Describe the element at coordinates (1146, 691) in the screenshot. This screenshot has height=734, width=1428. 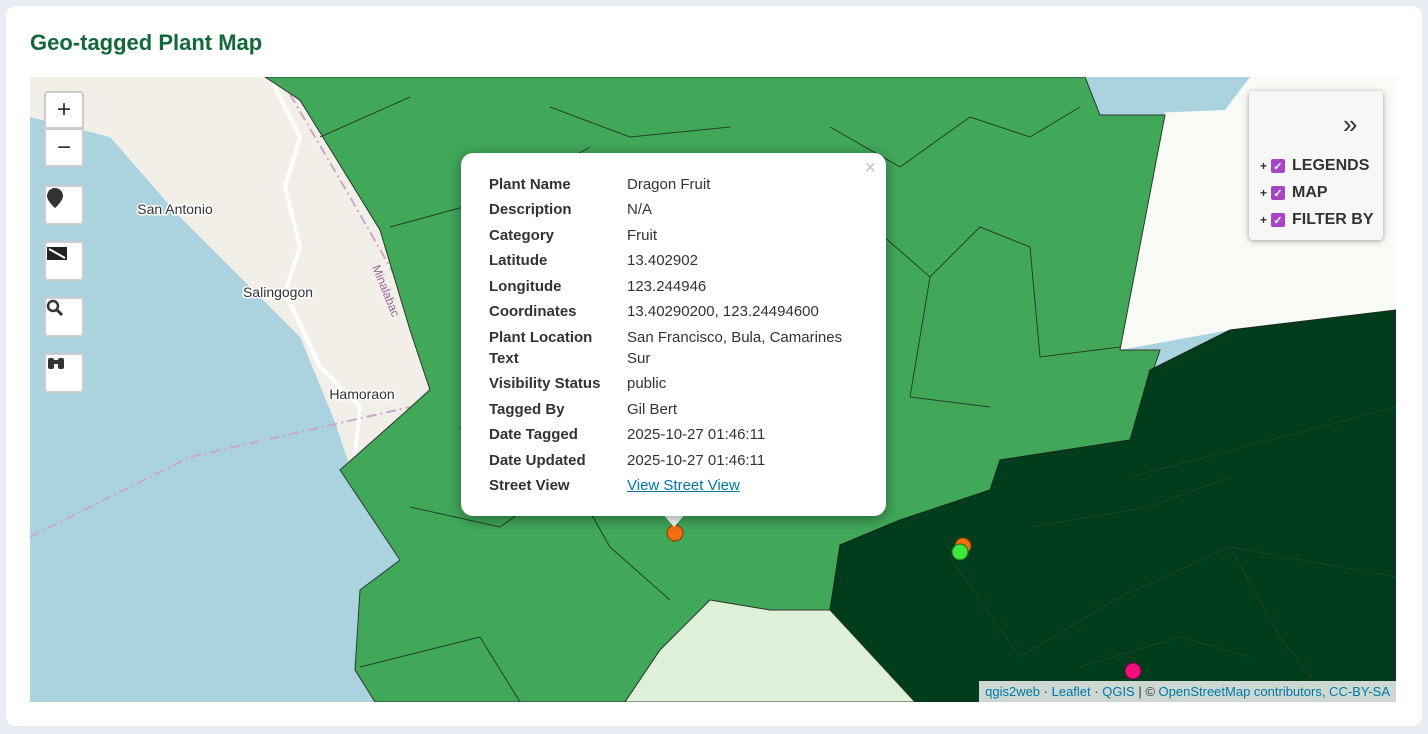
I see `attribution-text: | ©` at that location.